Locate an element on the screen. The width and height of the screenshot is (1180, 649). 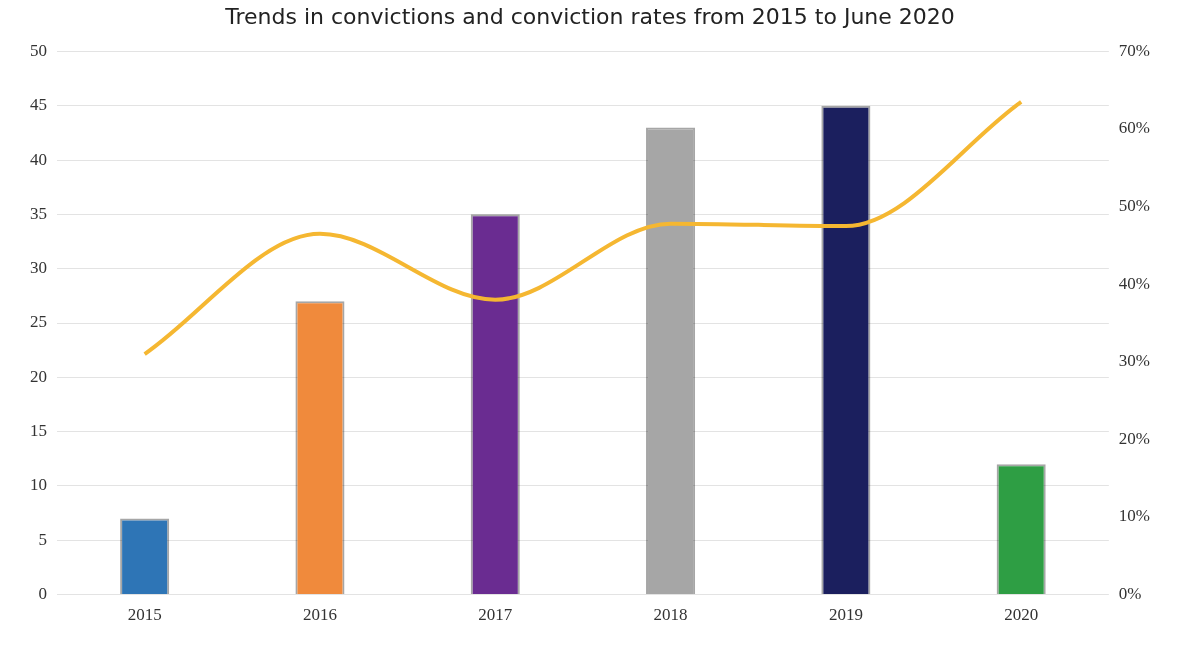
y-tick-label: 35 is located at coordinates (38, 213).